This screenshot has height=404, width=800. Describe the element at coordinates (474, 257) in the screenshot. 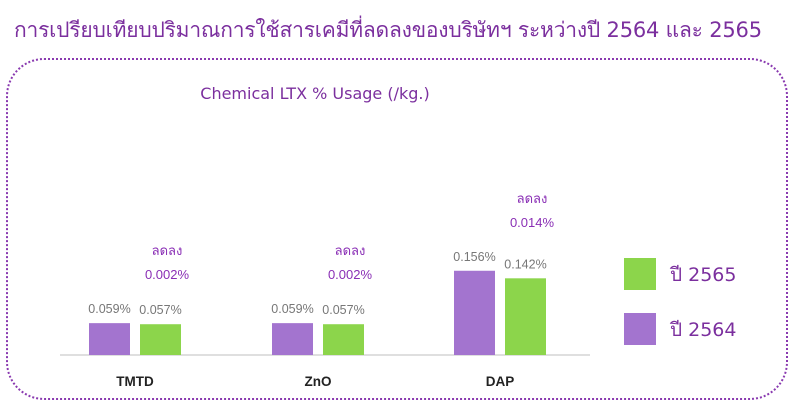

I see `data-label: 0.156%` at that location.